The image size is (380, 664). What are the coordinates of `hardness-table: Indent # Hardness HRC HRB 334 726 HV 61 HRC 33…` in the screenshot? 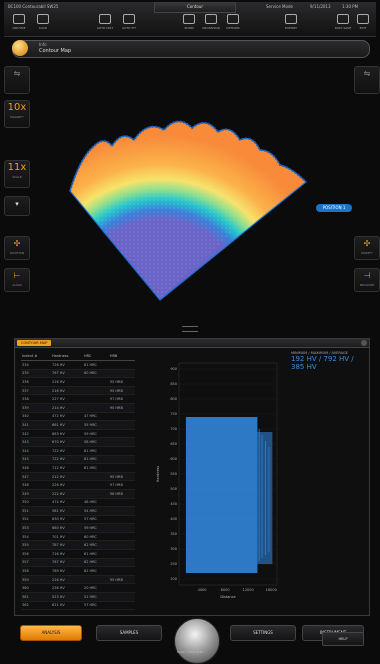 It's located at (78, 481).